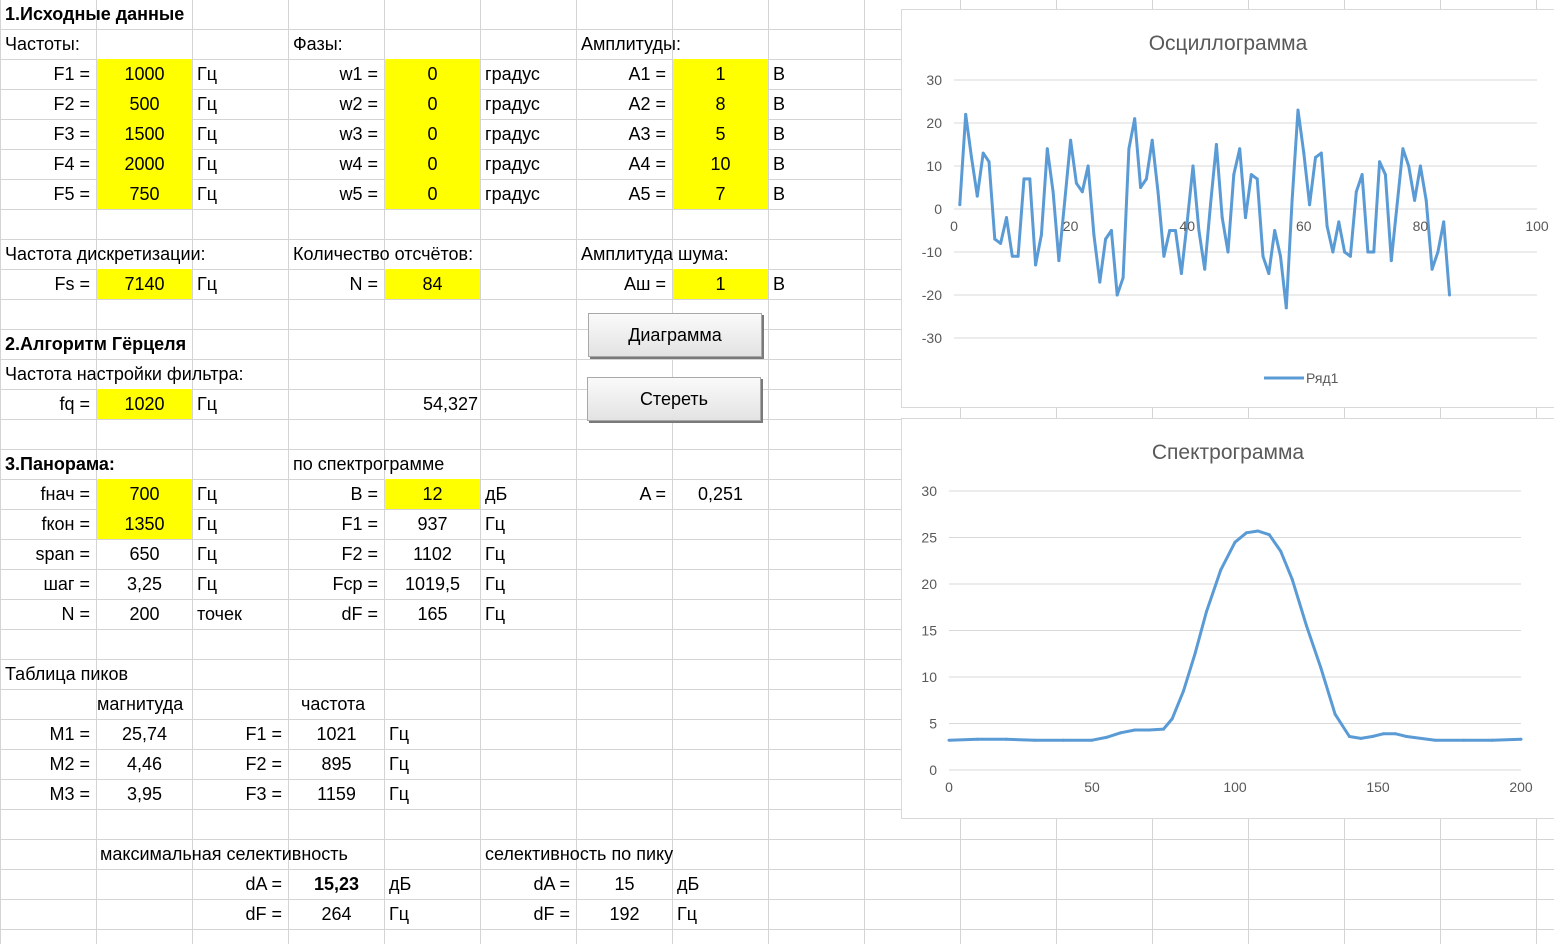  What do you see at coordinates (65, 494) in the screenshot?
I see `fstart-label: fнач =` at bounding box center [65, 494].